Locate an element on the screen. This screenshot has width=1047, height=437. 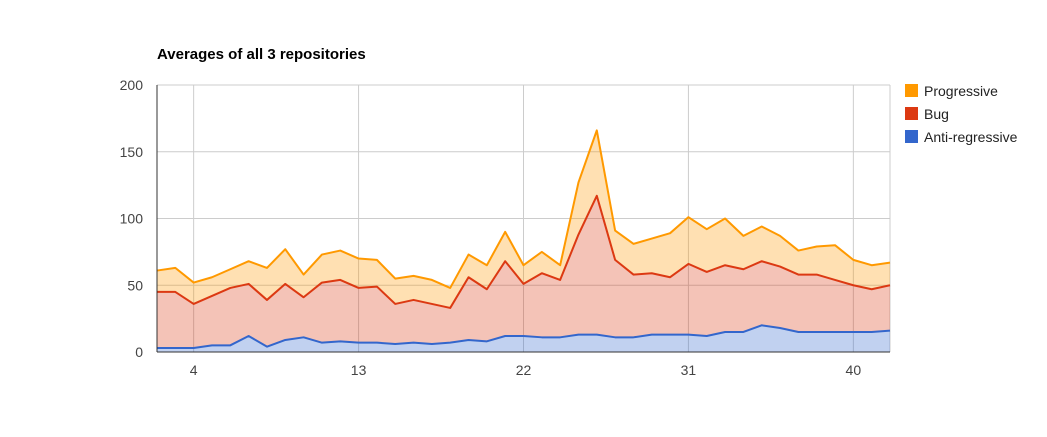
chart-title: Averages of all 3 repositories is located at coordinates (261, 54).